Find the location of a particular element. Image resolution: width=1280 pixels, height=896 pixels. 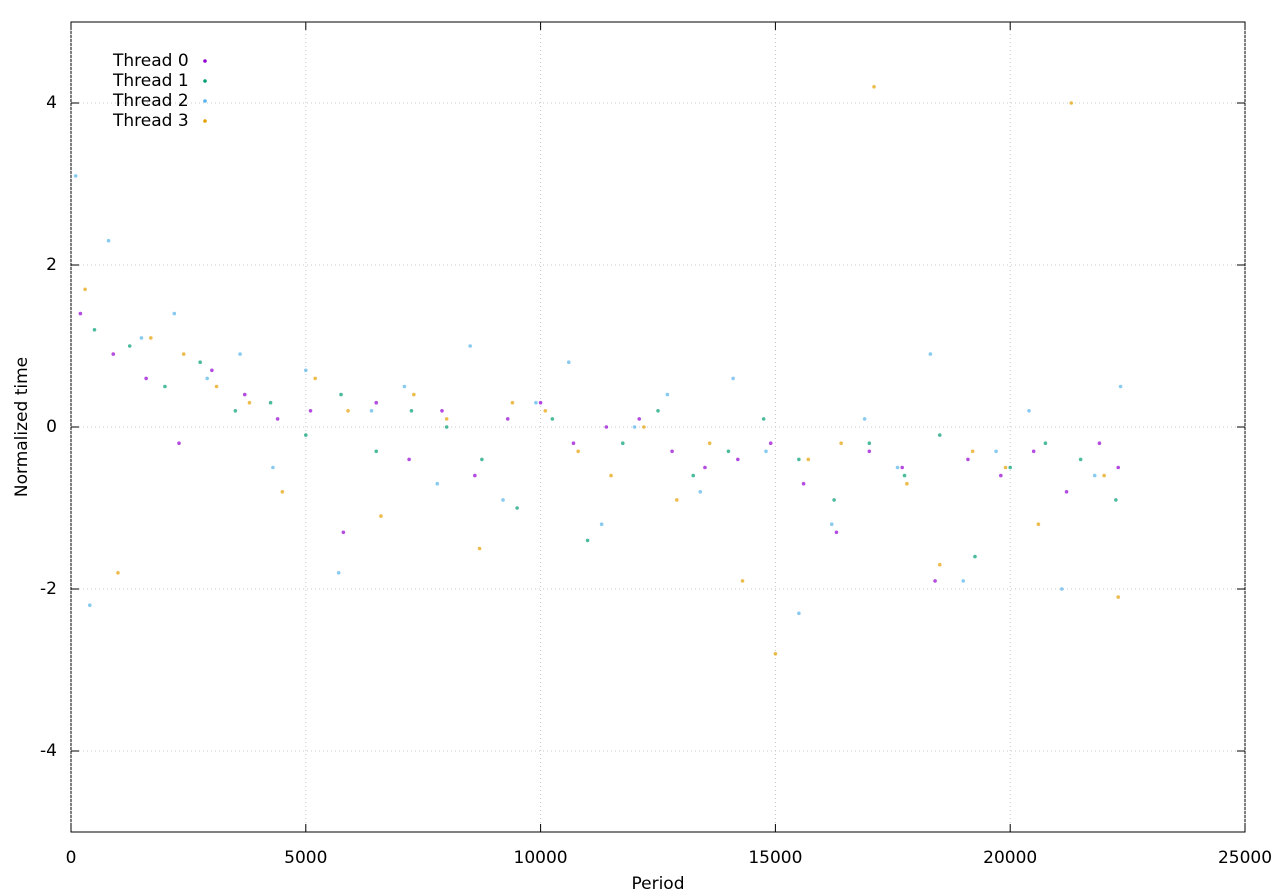

x-tick-label: 10000 is located at coordinates (541, 858).